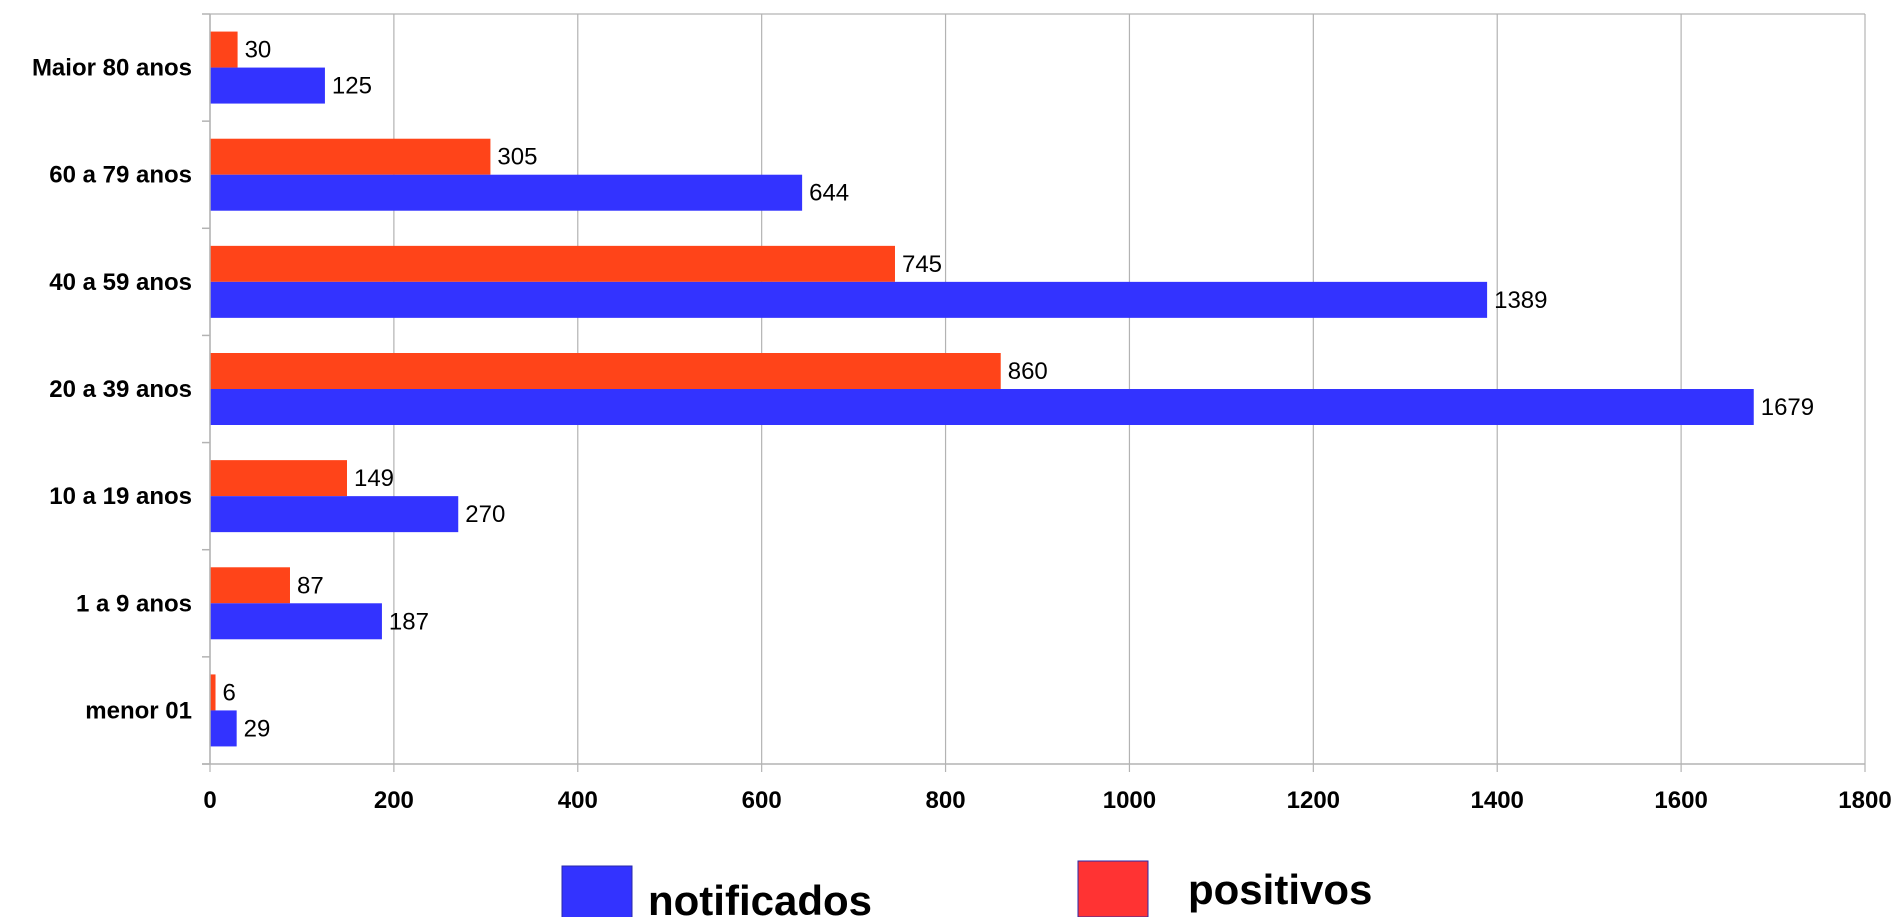 This screenshot has width=1896, height=922. I want to click on legend-label-notificados: notificados, so click(760, 897).